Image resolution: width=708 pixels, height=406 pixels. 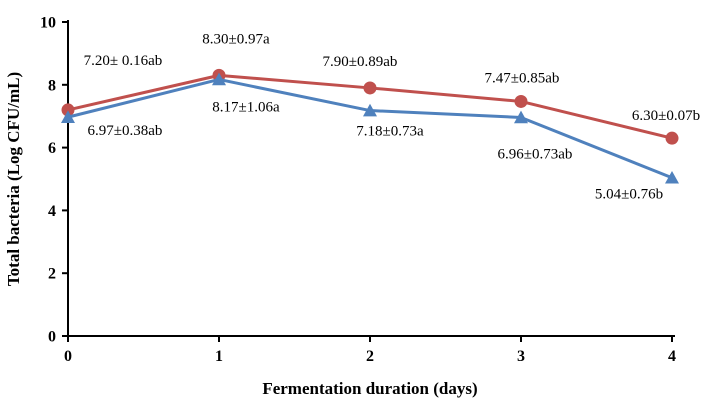 I want to click on y-tick-label: 2, so click(x=52, y=274).